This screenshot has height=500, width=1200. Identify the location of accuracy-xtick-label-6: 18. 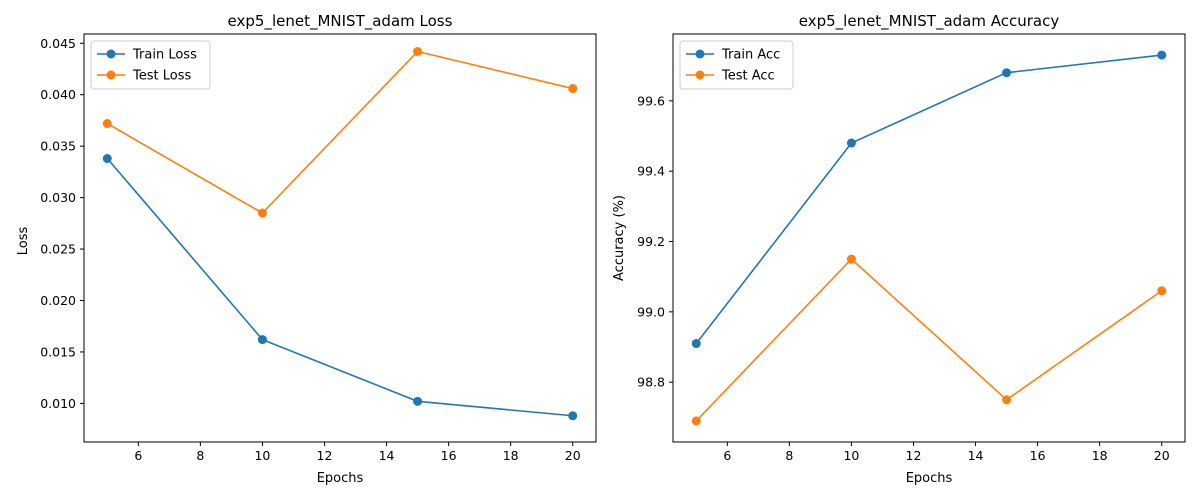
(1100, 455).